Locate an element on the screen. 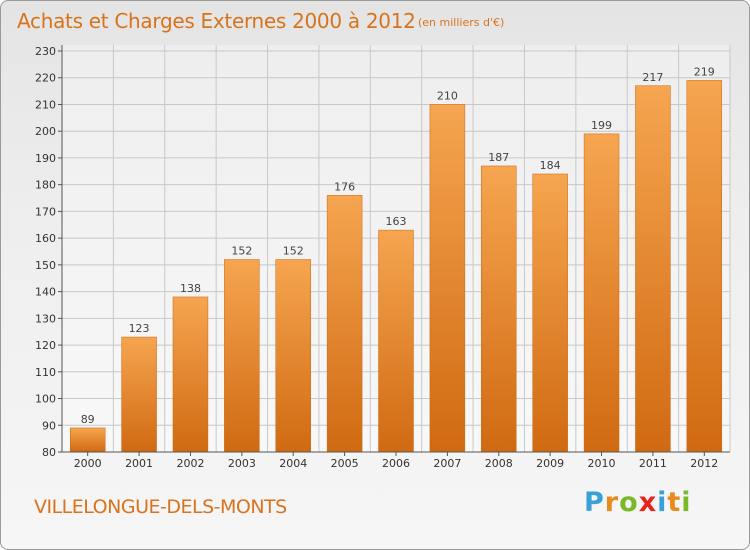  x-tick-label: 2001 is located at coordinates (139, 463).